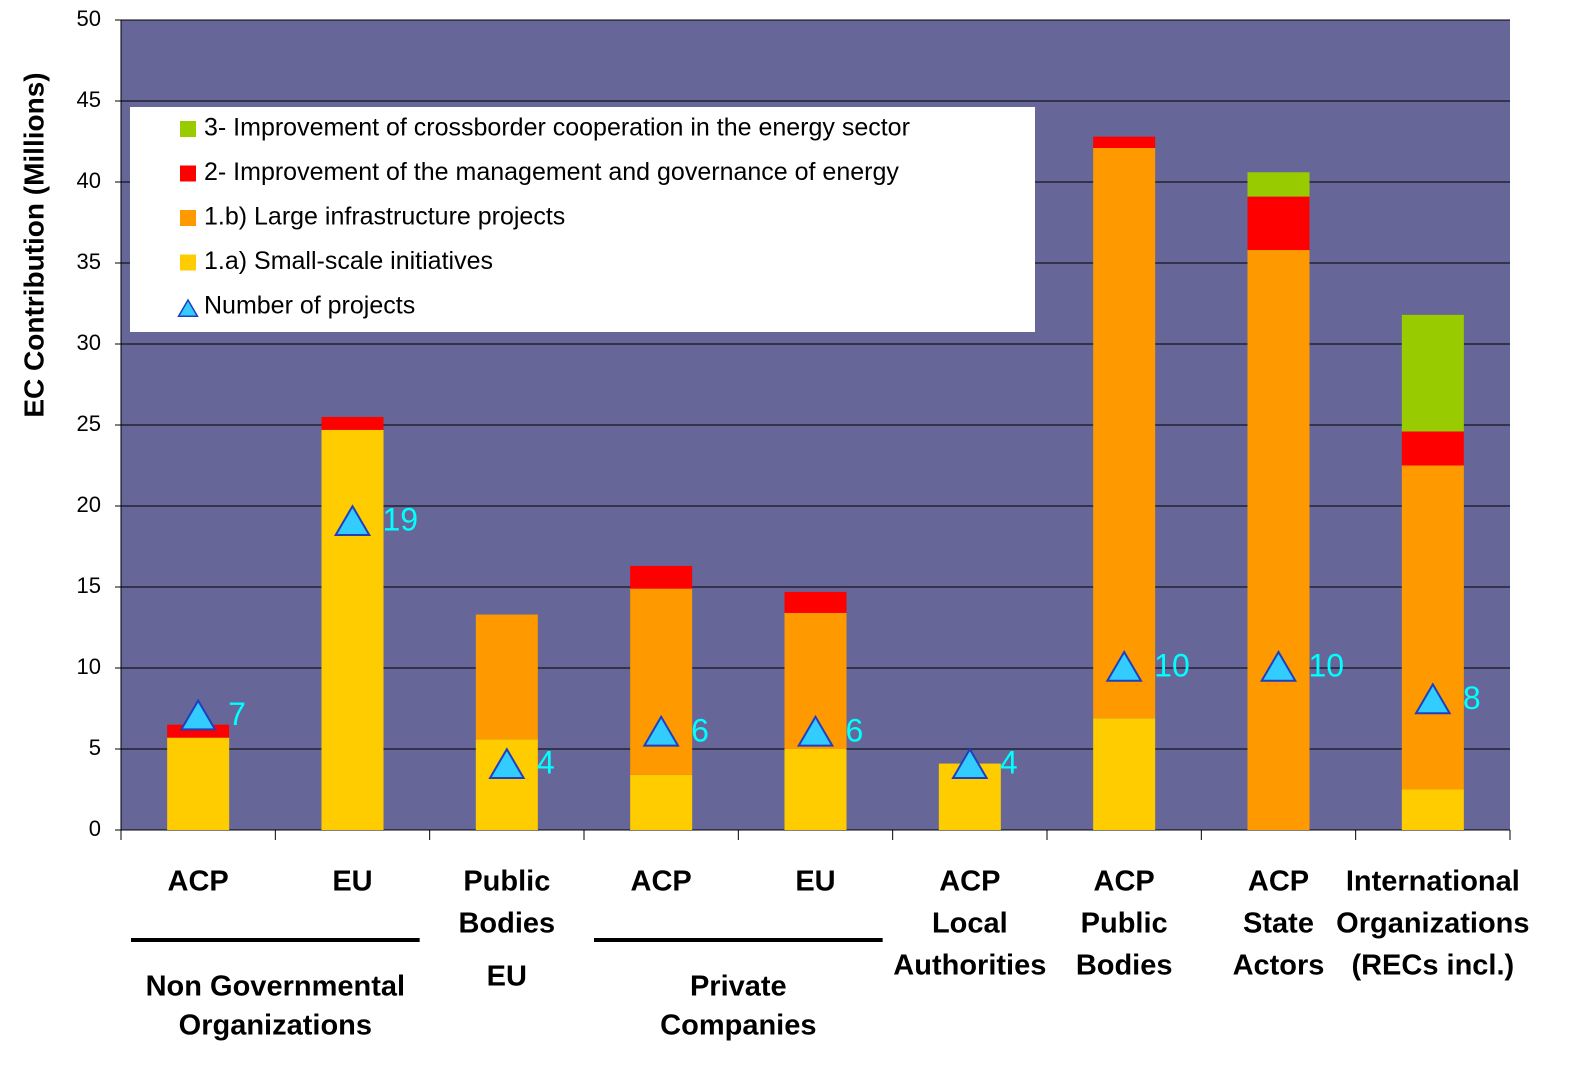 The width and height of the screenshot is (1585, 1065). What do you see at coordinates (507, 977) in the screenshot?
I see `group-label: EU` at bounding box center [507, 977].